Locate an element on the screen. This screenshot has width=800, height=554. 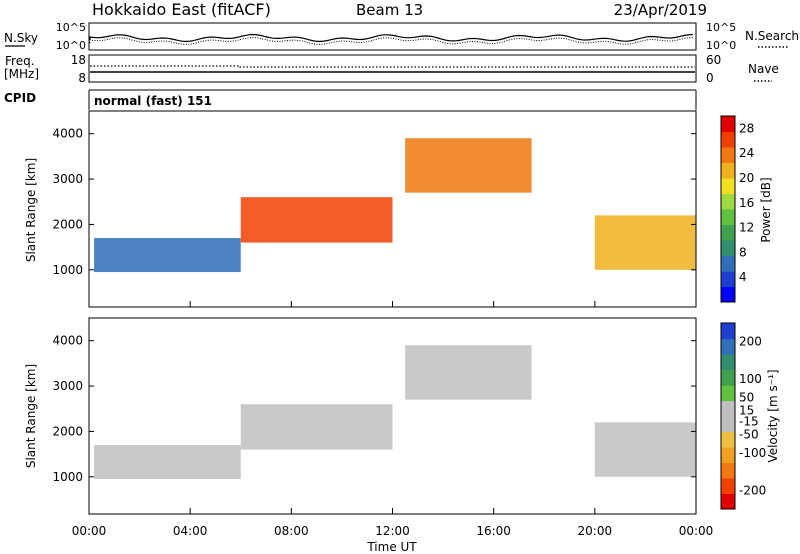
noise-sky-label: N.Sky is located at coordinates (21, 38).